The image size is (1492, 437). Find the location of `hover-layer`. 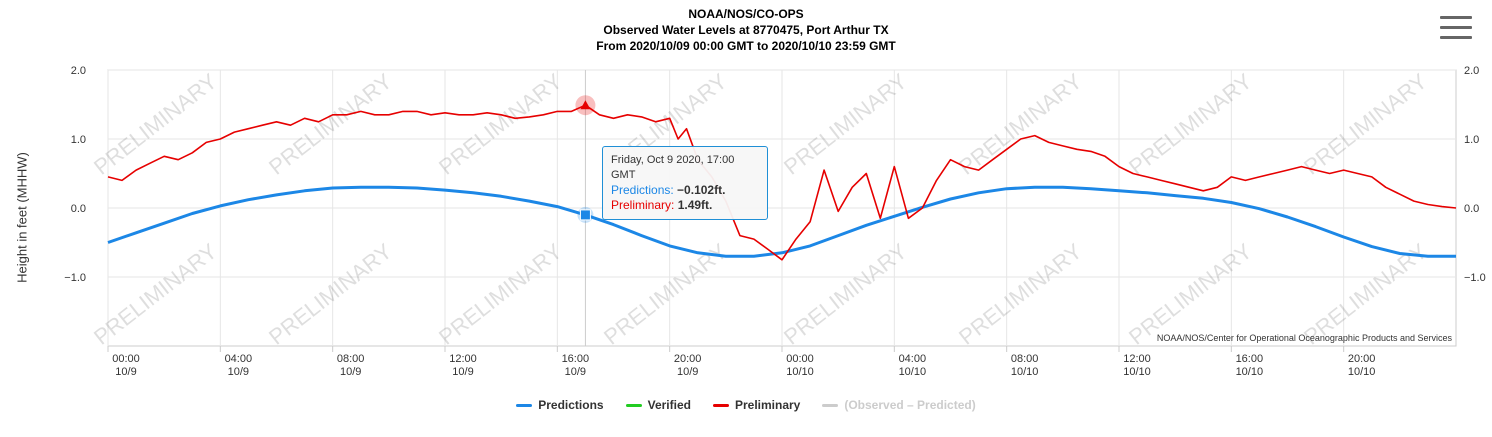

hover-layer is located at coordinates (585, 208).